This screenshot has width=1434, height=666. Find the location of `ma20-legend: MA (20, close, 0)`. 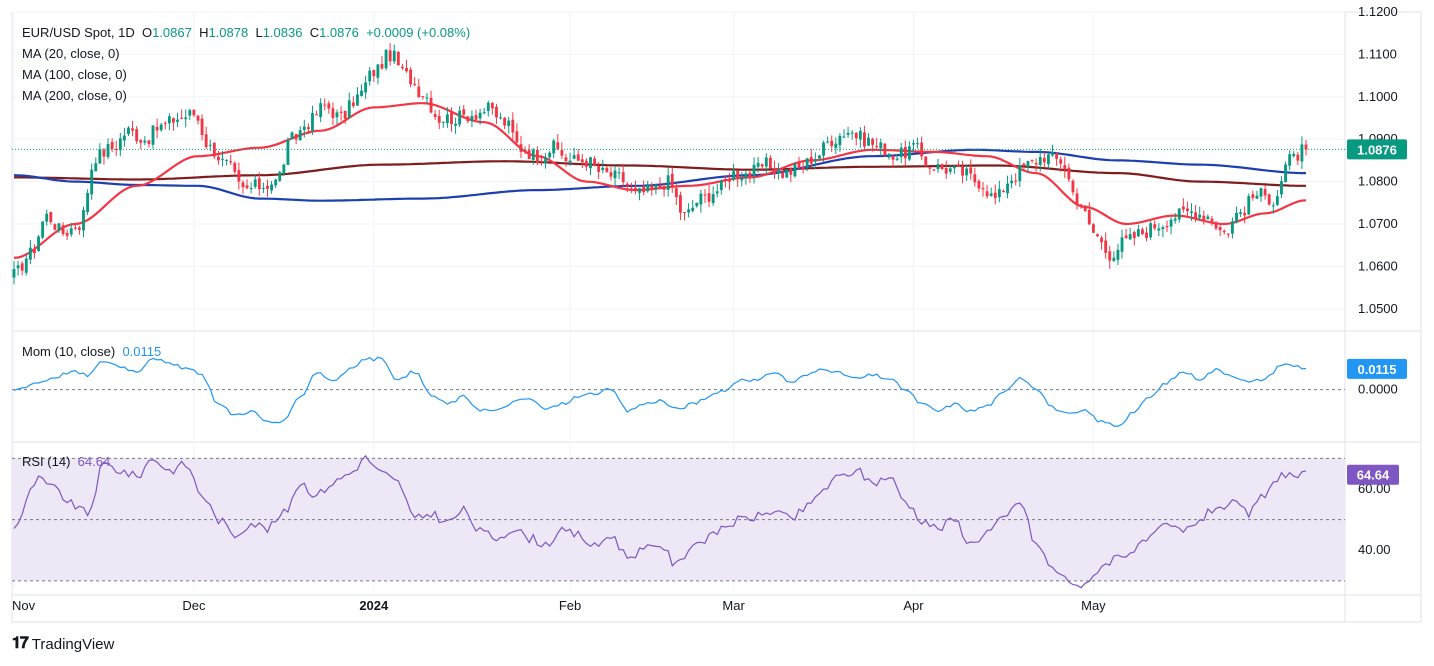

ma20-legend: MA (20, close, 0) is located at coordinates (71, 53).